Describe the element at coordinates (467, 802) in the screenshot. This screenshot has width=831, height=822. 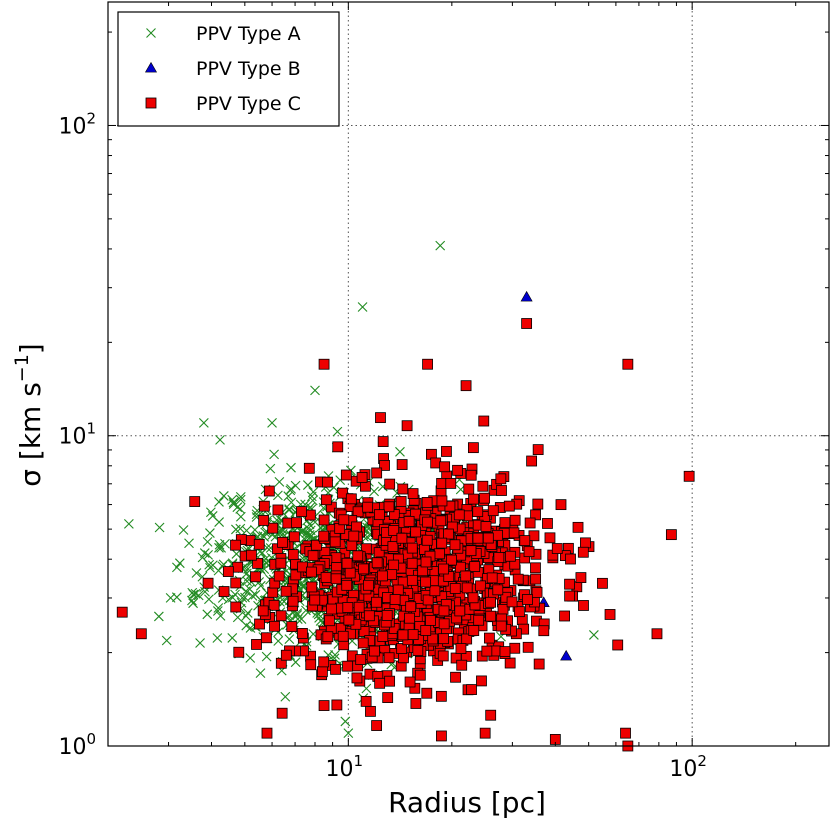
I see `x-axis-label: Radius [pc]` at that location.